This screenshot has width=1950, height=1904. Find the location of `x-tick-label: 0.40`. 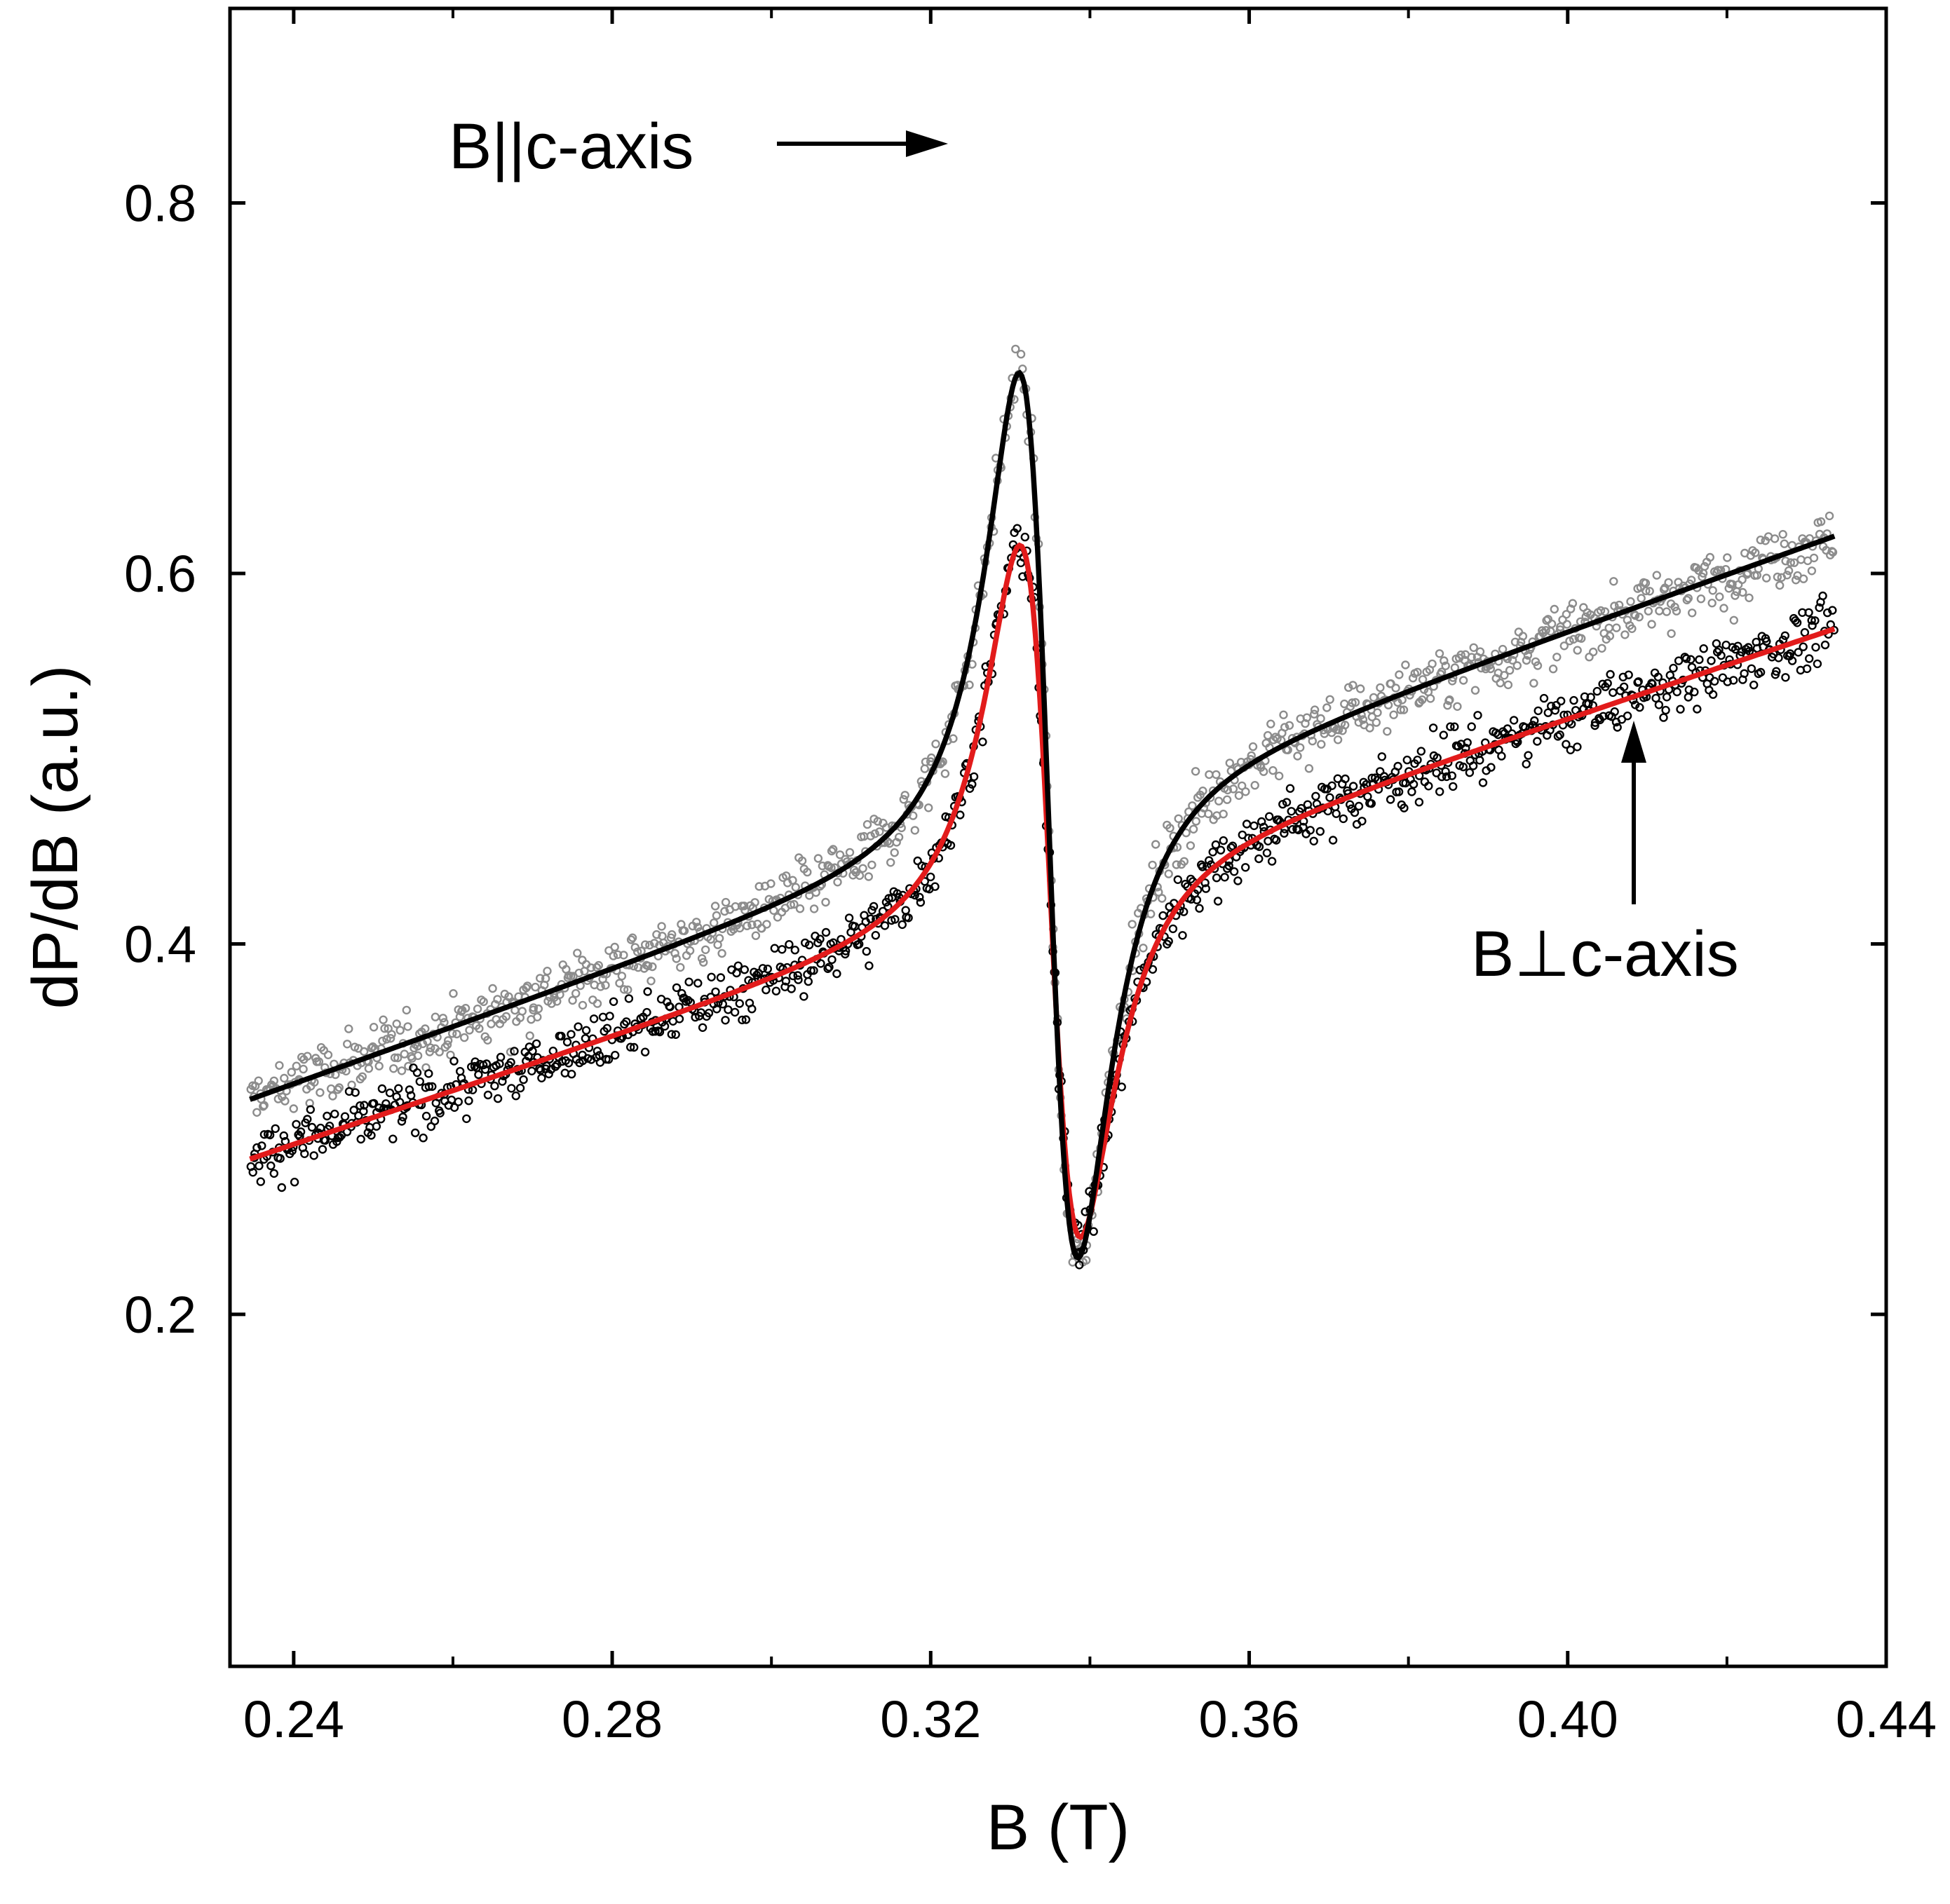

x-tick-label: 0.40 is located at coordinates (1567, 1719).